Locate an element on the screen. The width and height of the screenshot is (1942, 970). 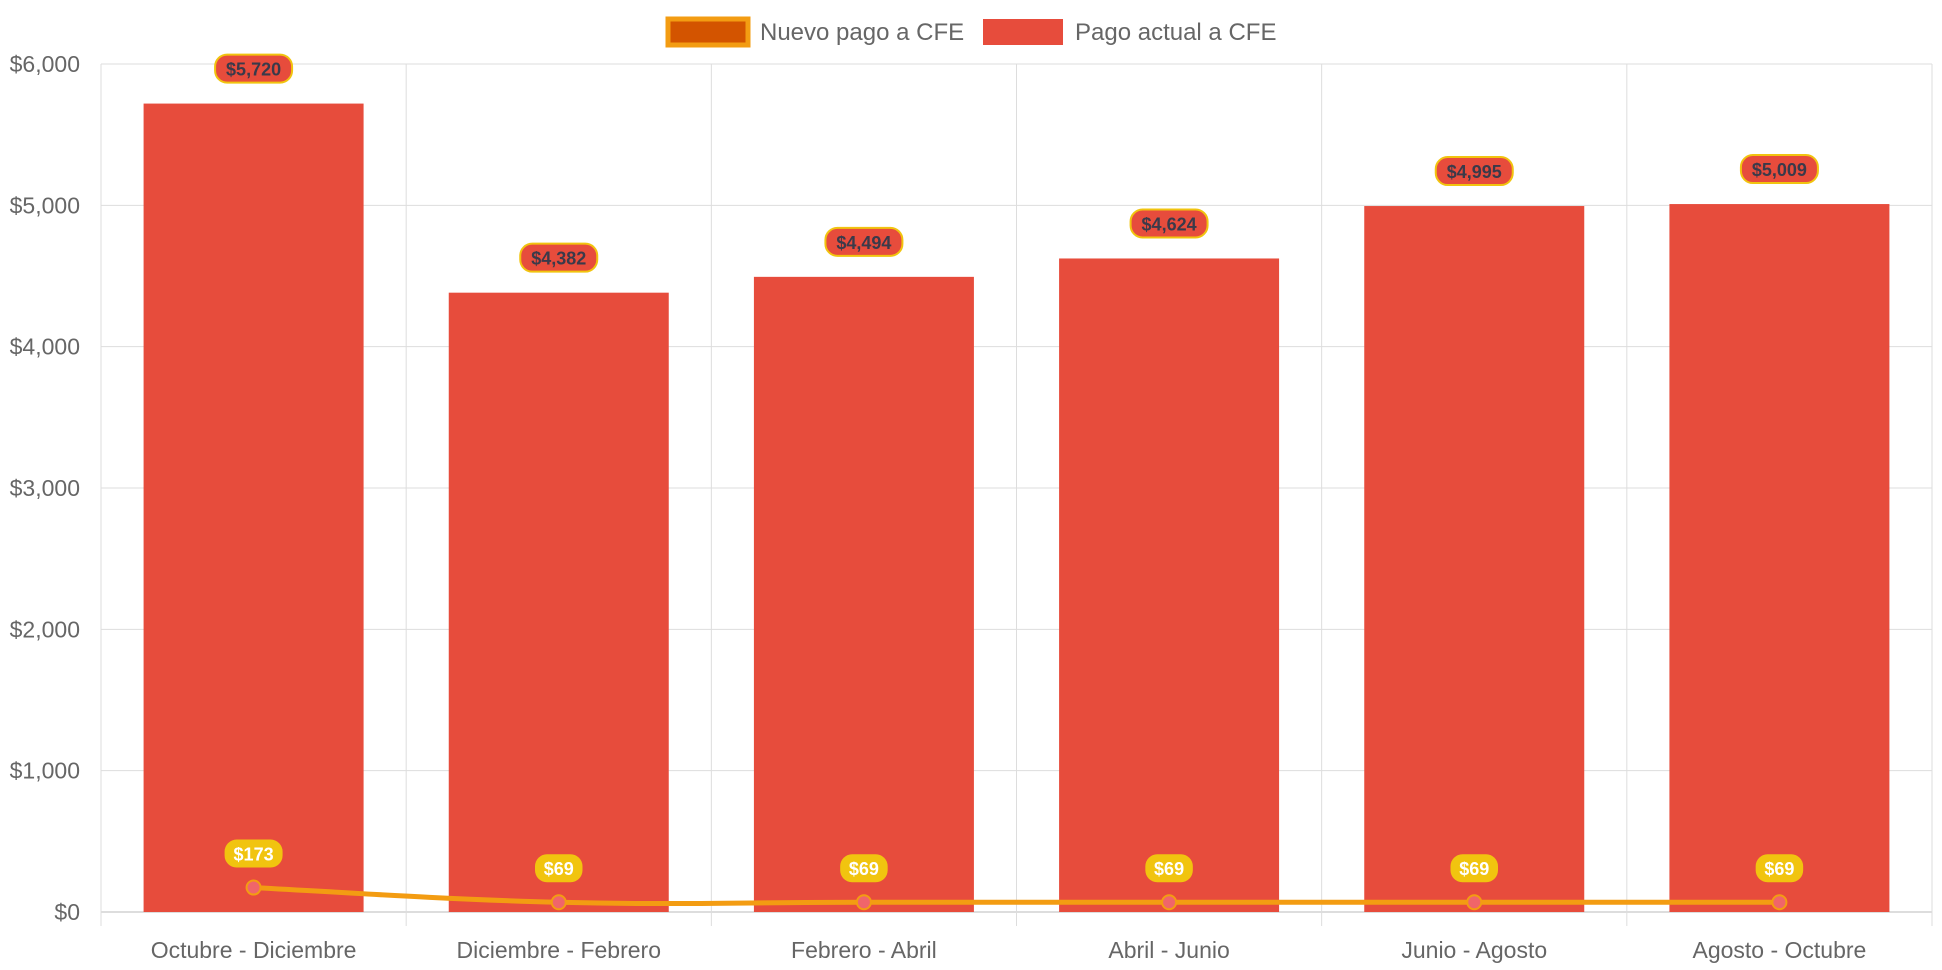
line-value-label: $173 is located at coordinates (254, 855).